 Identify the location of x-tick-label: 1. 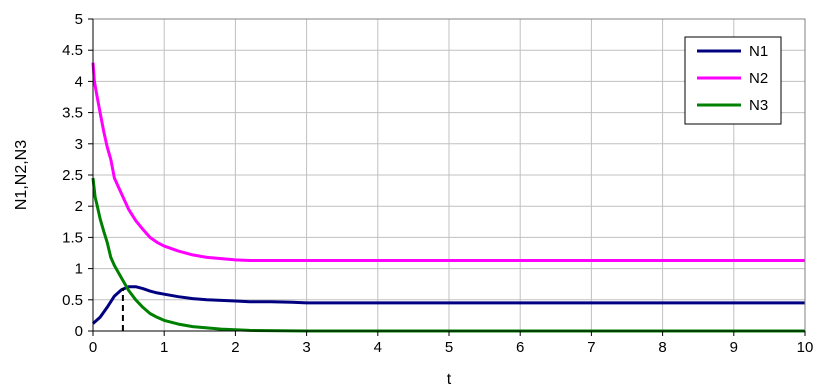
(164, 347).